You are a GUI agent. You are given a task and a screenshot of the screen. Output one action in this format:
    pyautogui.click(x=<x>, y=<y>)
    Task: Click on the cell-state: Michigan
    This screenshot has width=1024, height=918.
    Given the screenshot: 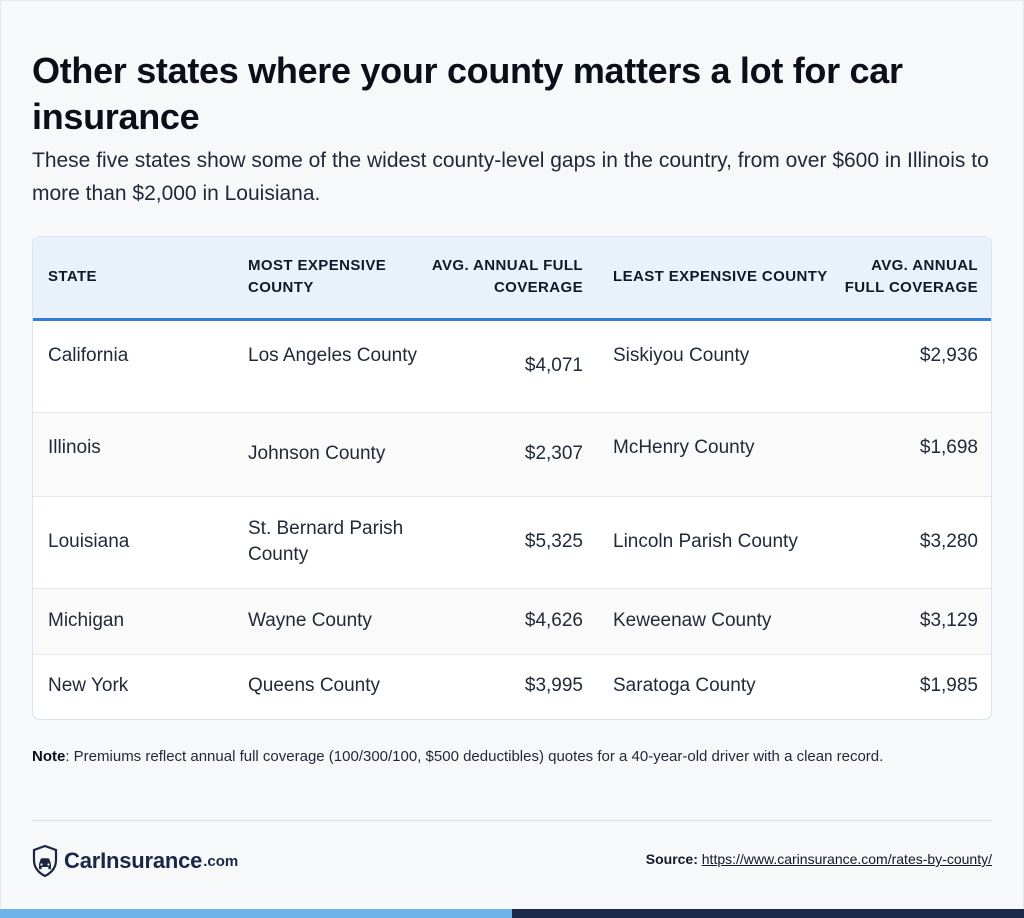 What is the action you would take?
    pyautogui.click(x=86, y=620)
    